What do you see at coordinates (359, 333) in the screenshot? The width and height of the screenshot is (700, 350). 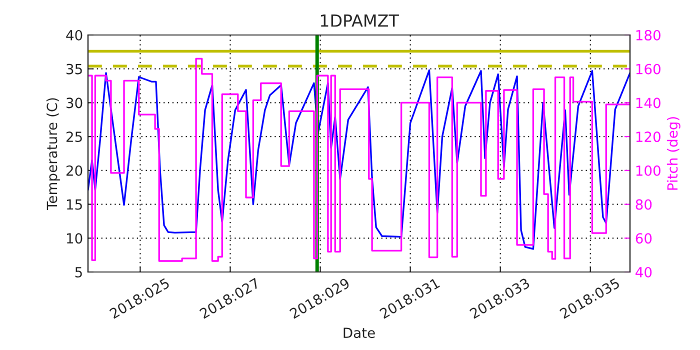 I see `x-axis-title: Date` at bounding box center [359, 333].